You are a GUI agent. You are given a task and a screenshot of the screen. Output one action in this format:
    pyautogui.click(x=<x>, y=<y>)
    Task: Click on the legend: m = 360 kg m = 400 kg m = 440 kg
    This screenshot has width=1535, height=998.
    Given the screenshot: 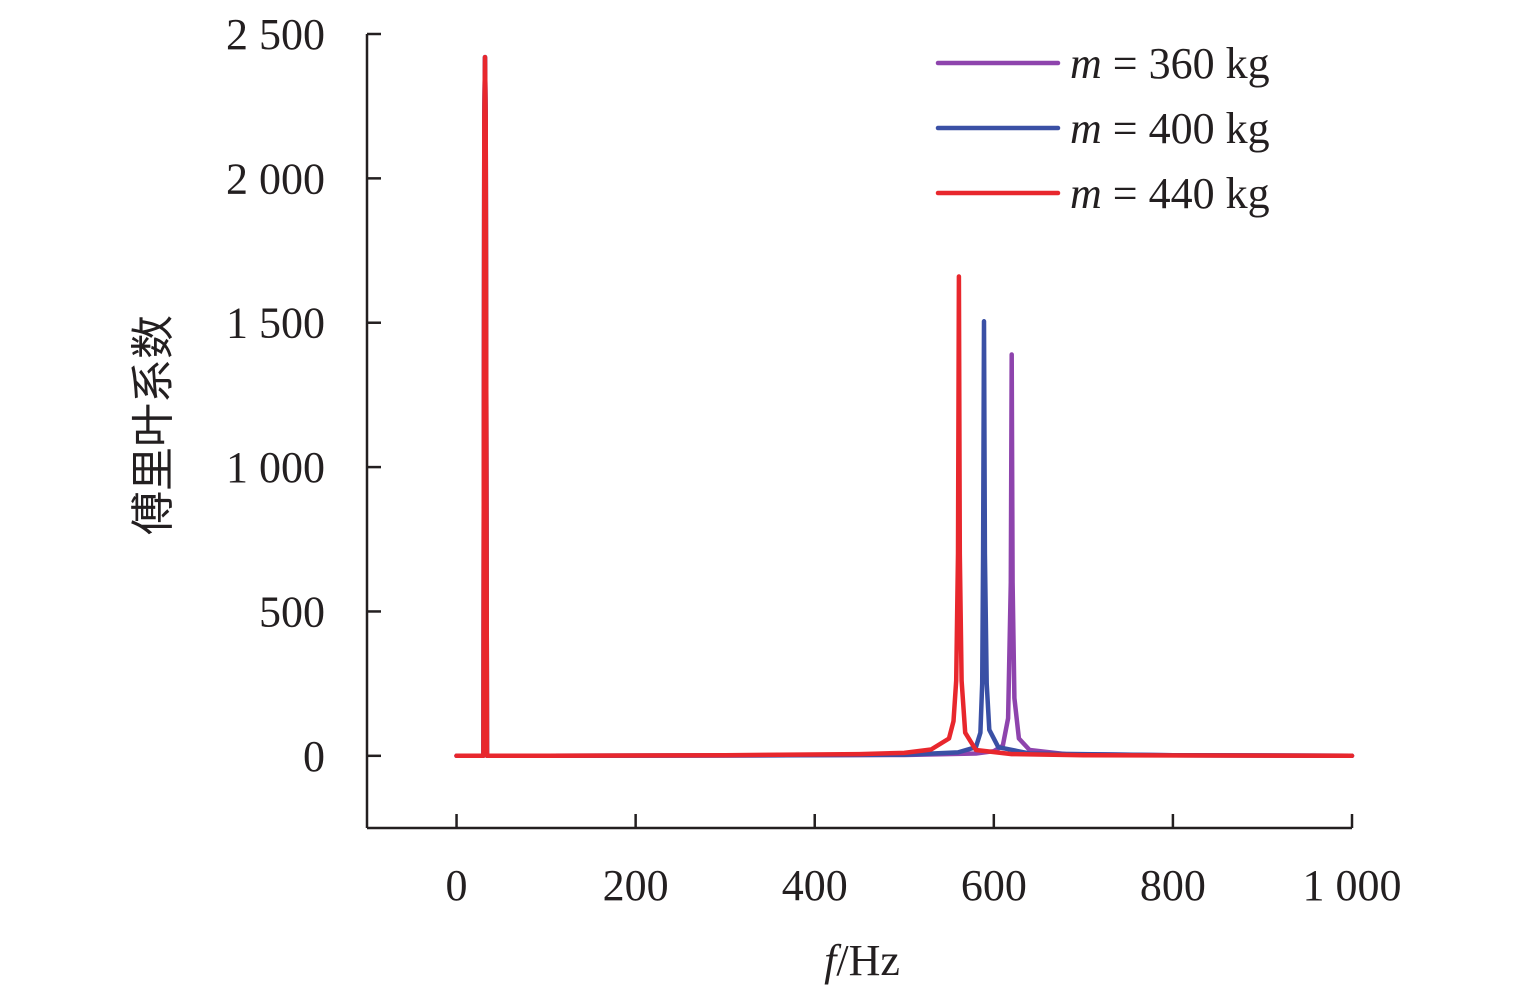 What is the action you would take?
    pyautogui.click(x=1102, y=128)
    